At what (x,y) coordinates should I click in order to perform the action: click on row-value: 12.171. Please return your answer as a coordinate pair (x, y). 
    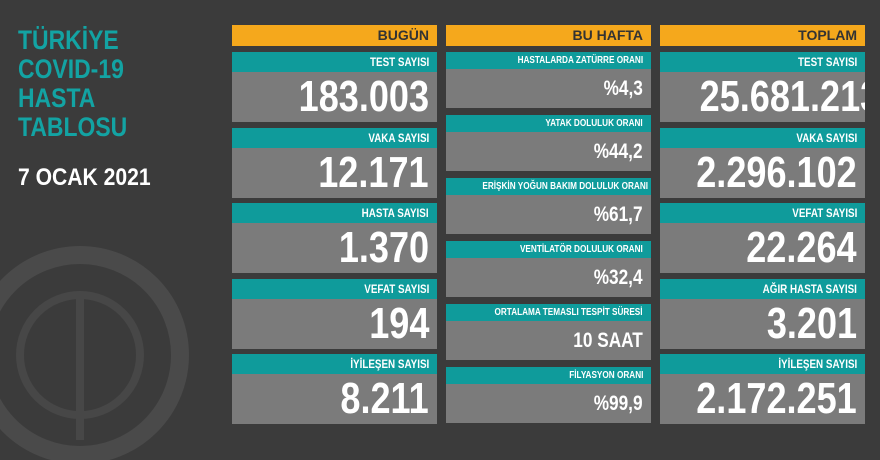
    Looking at the image, I should click on (334, 172).